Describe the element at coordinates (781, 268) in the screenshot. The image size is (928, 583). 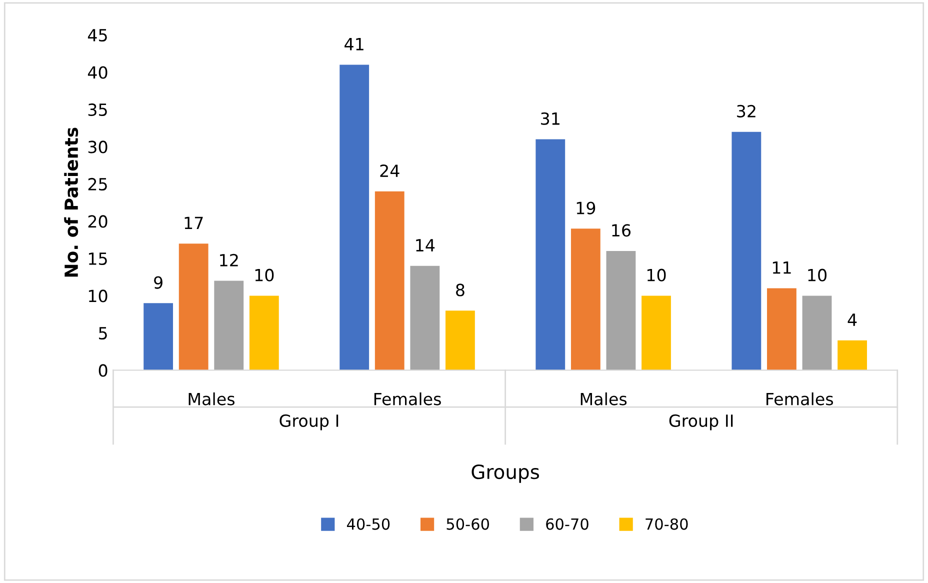
I see `data-label: 11` at that location.